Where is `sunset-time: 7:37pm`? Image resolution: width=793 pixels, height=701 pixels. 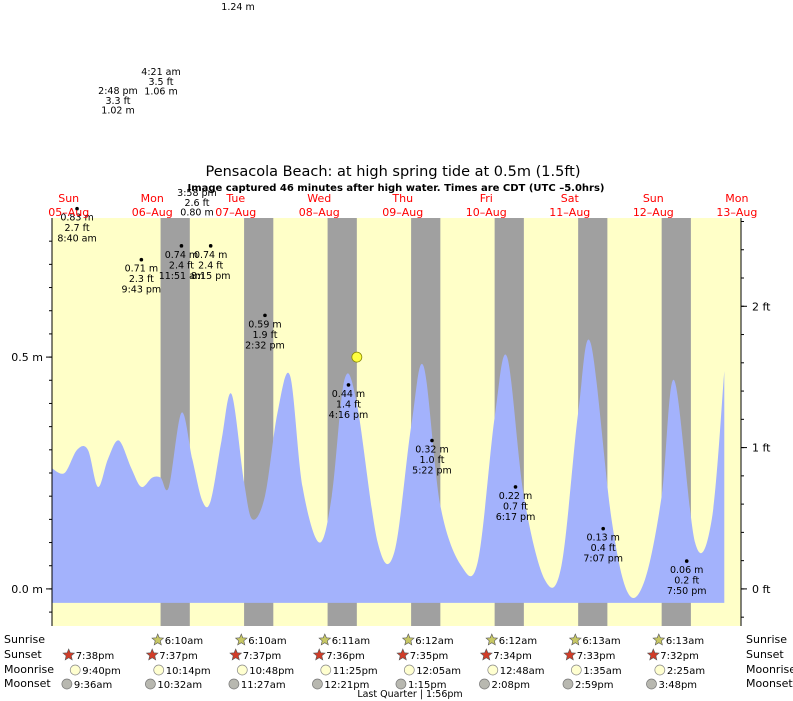 sunset-time: 7:37pm is located at coordinates (178, 656).